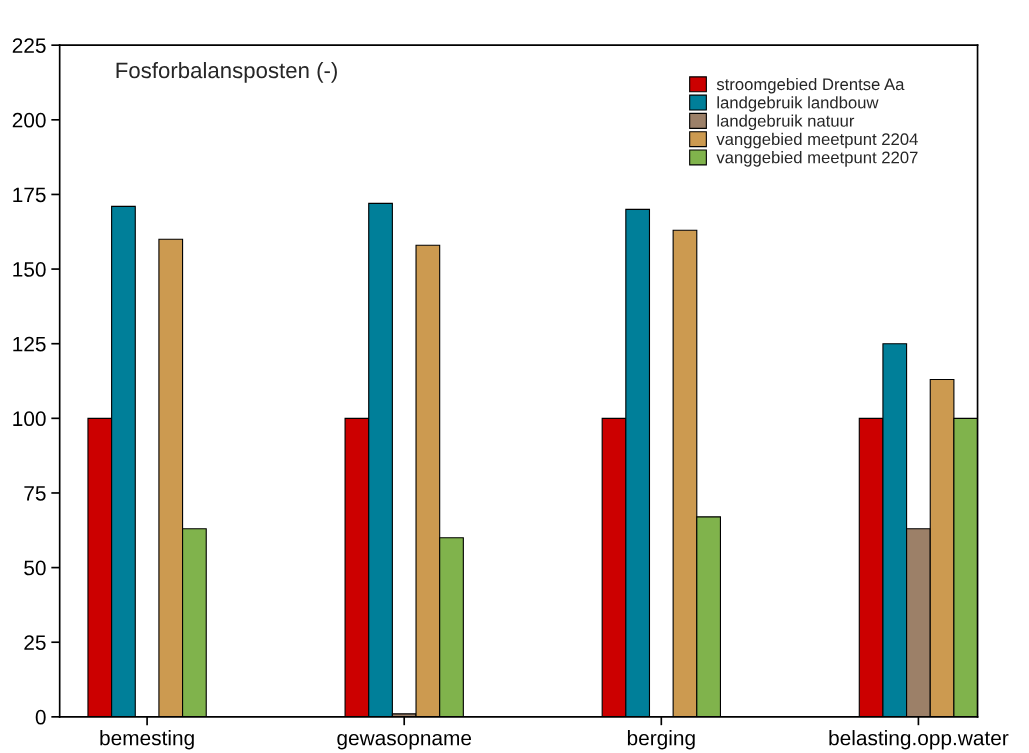  What do you see at coordinates (29, 195) in the screenshot?
I see `y-tick-label: 175` at bounding box center [29, 195].